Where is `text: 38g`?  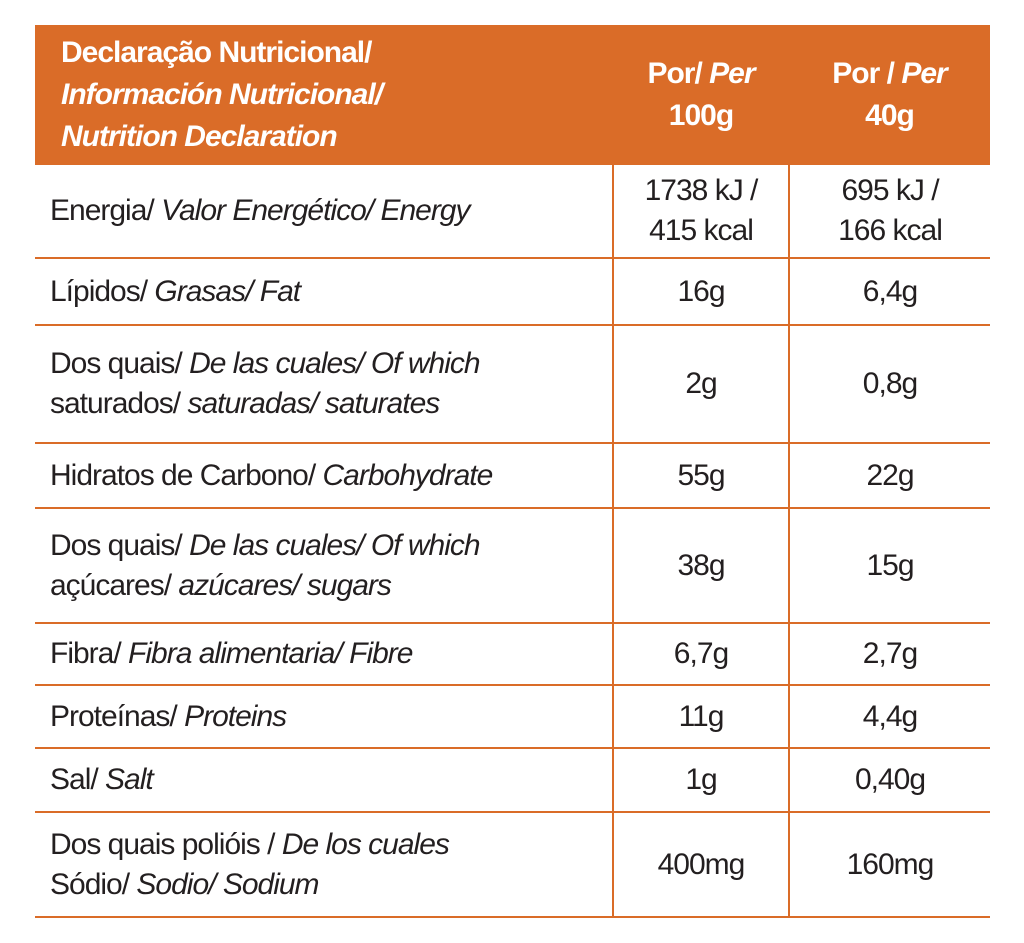 text: 38g is located at coordinates (701, 565).